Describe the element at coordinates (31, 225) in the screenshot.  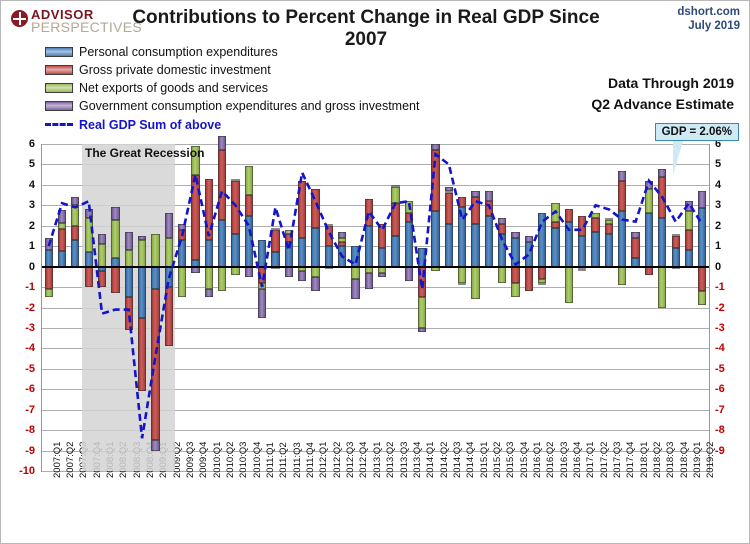
I see `y-axis-tick-left-2: 2` at that location.